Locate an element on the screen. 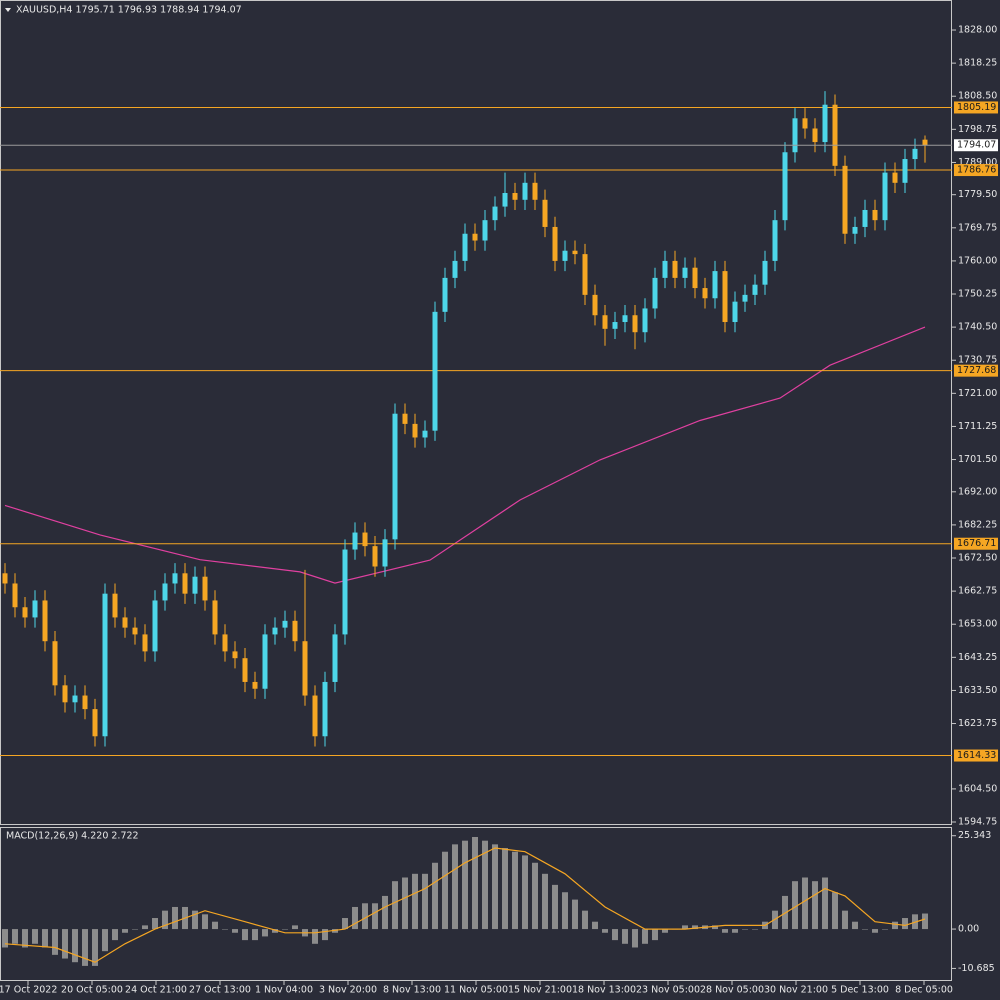 The image size is (1000, 1000). x-tick-label: 8 Dec 05:00 is located at coordinates (924, 990).